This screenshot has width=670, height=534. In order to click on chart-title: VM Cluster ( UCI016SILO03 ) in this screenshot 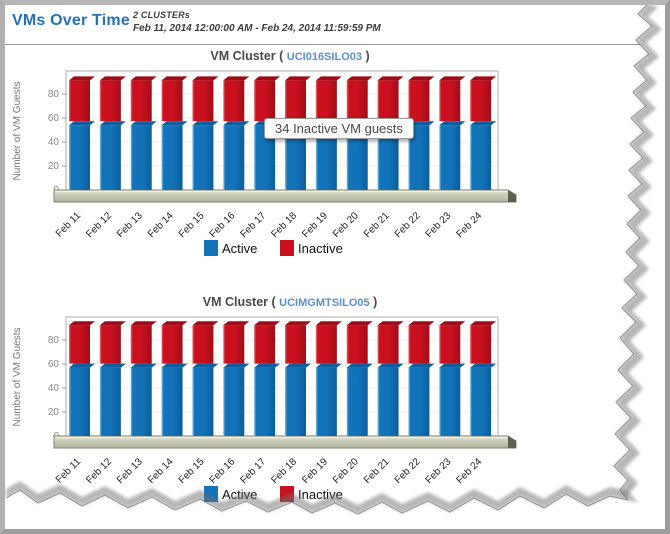, I will do `click(289, 56)`.